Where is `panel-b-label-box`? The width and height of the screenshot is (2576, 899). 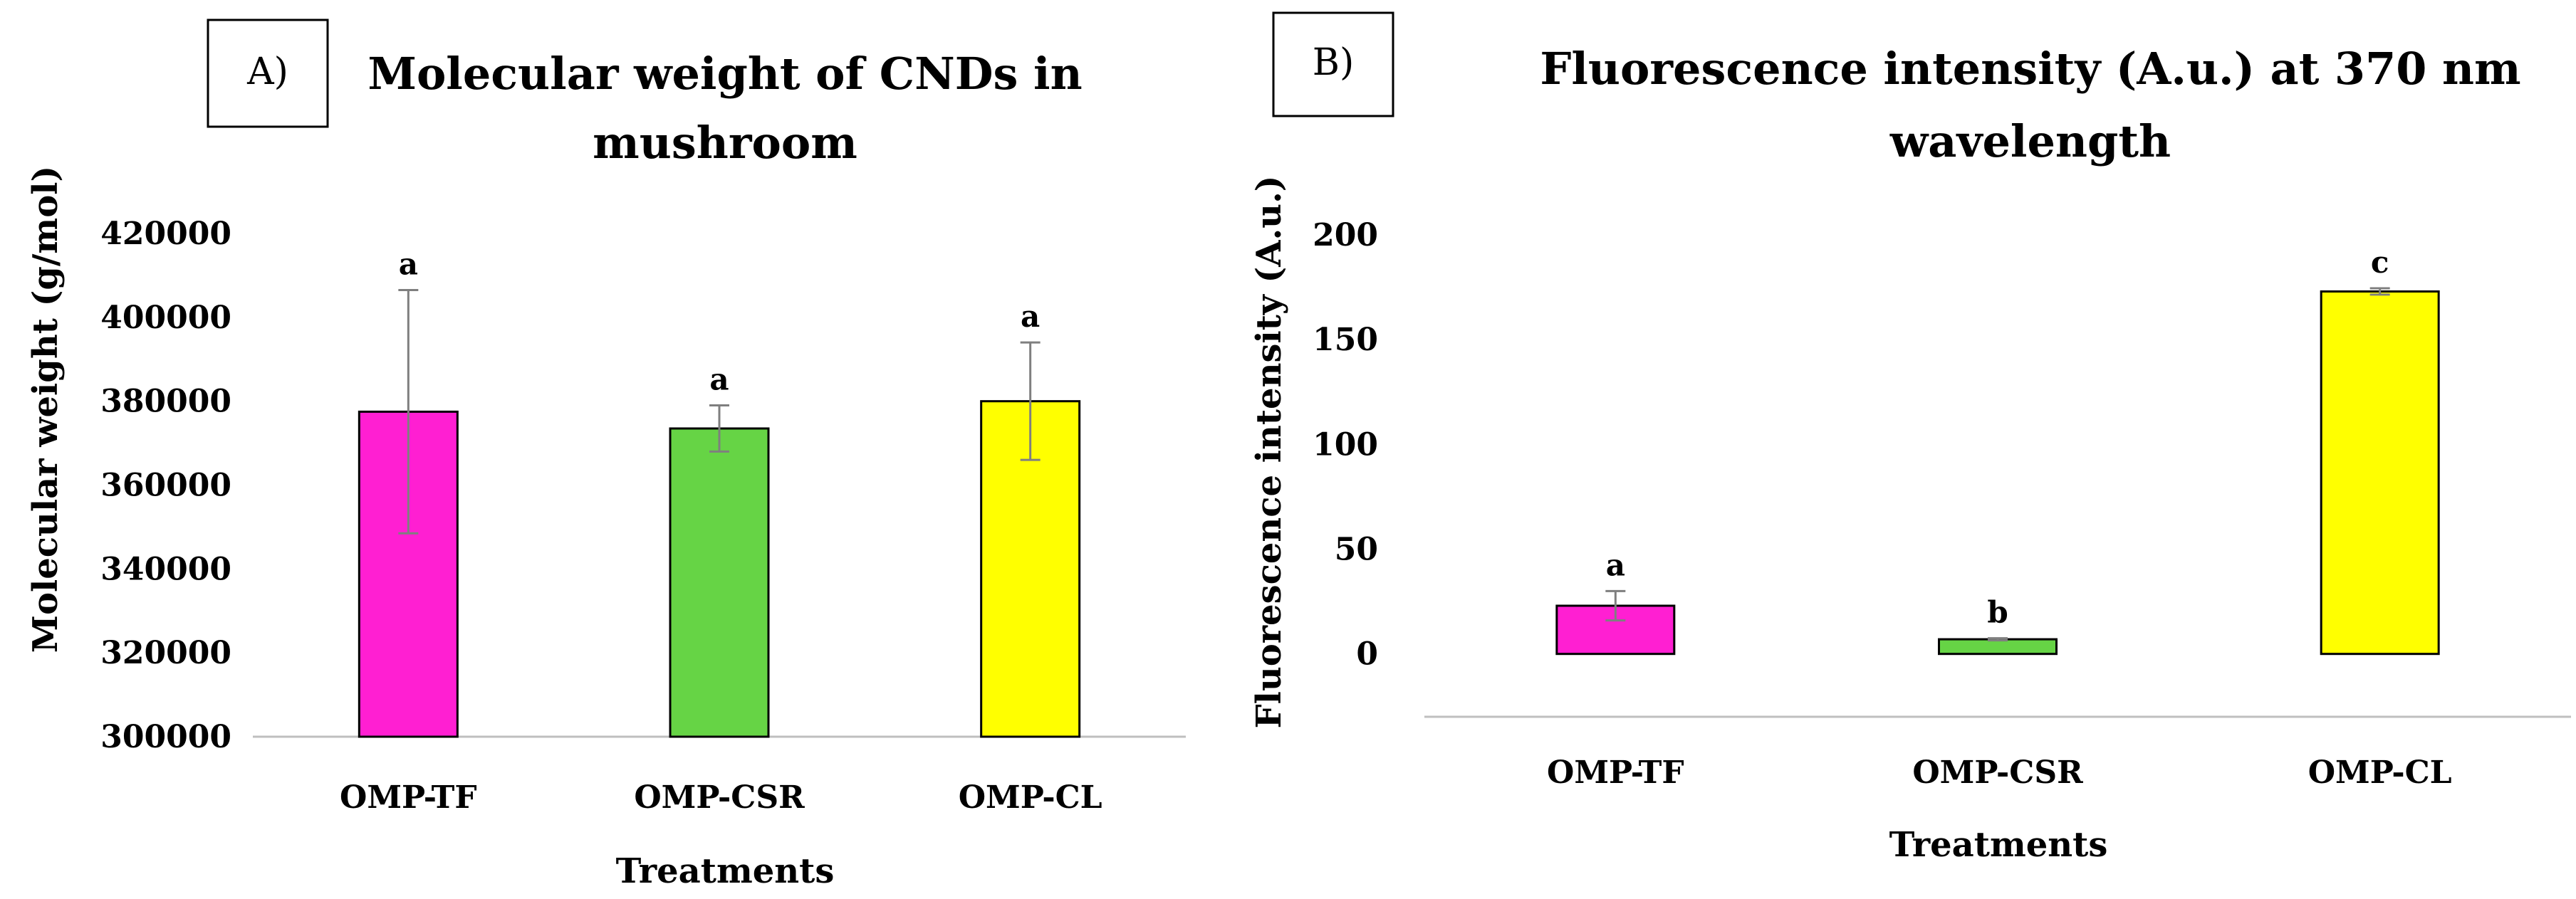
panel-b-label-box is located at coordinates (1333, 64).